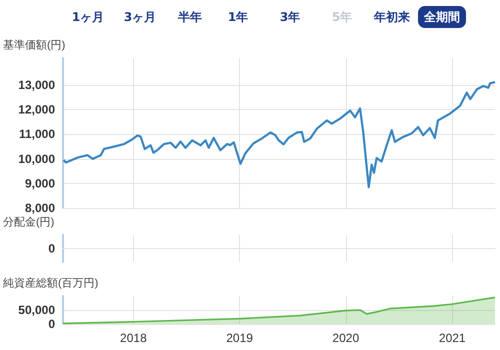 The height and width of the screenshot is (350, 500). Describe the element at coordinates (50, 283) in the screenshot. I see `y-axis-title: 純資産総額(百万円)` at that location.